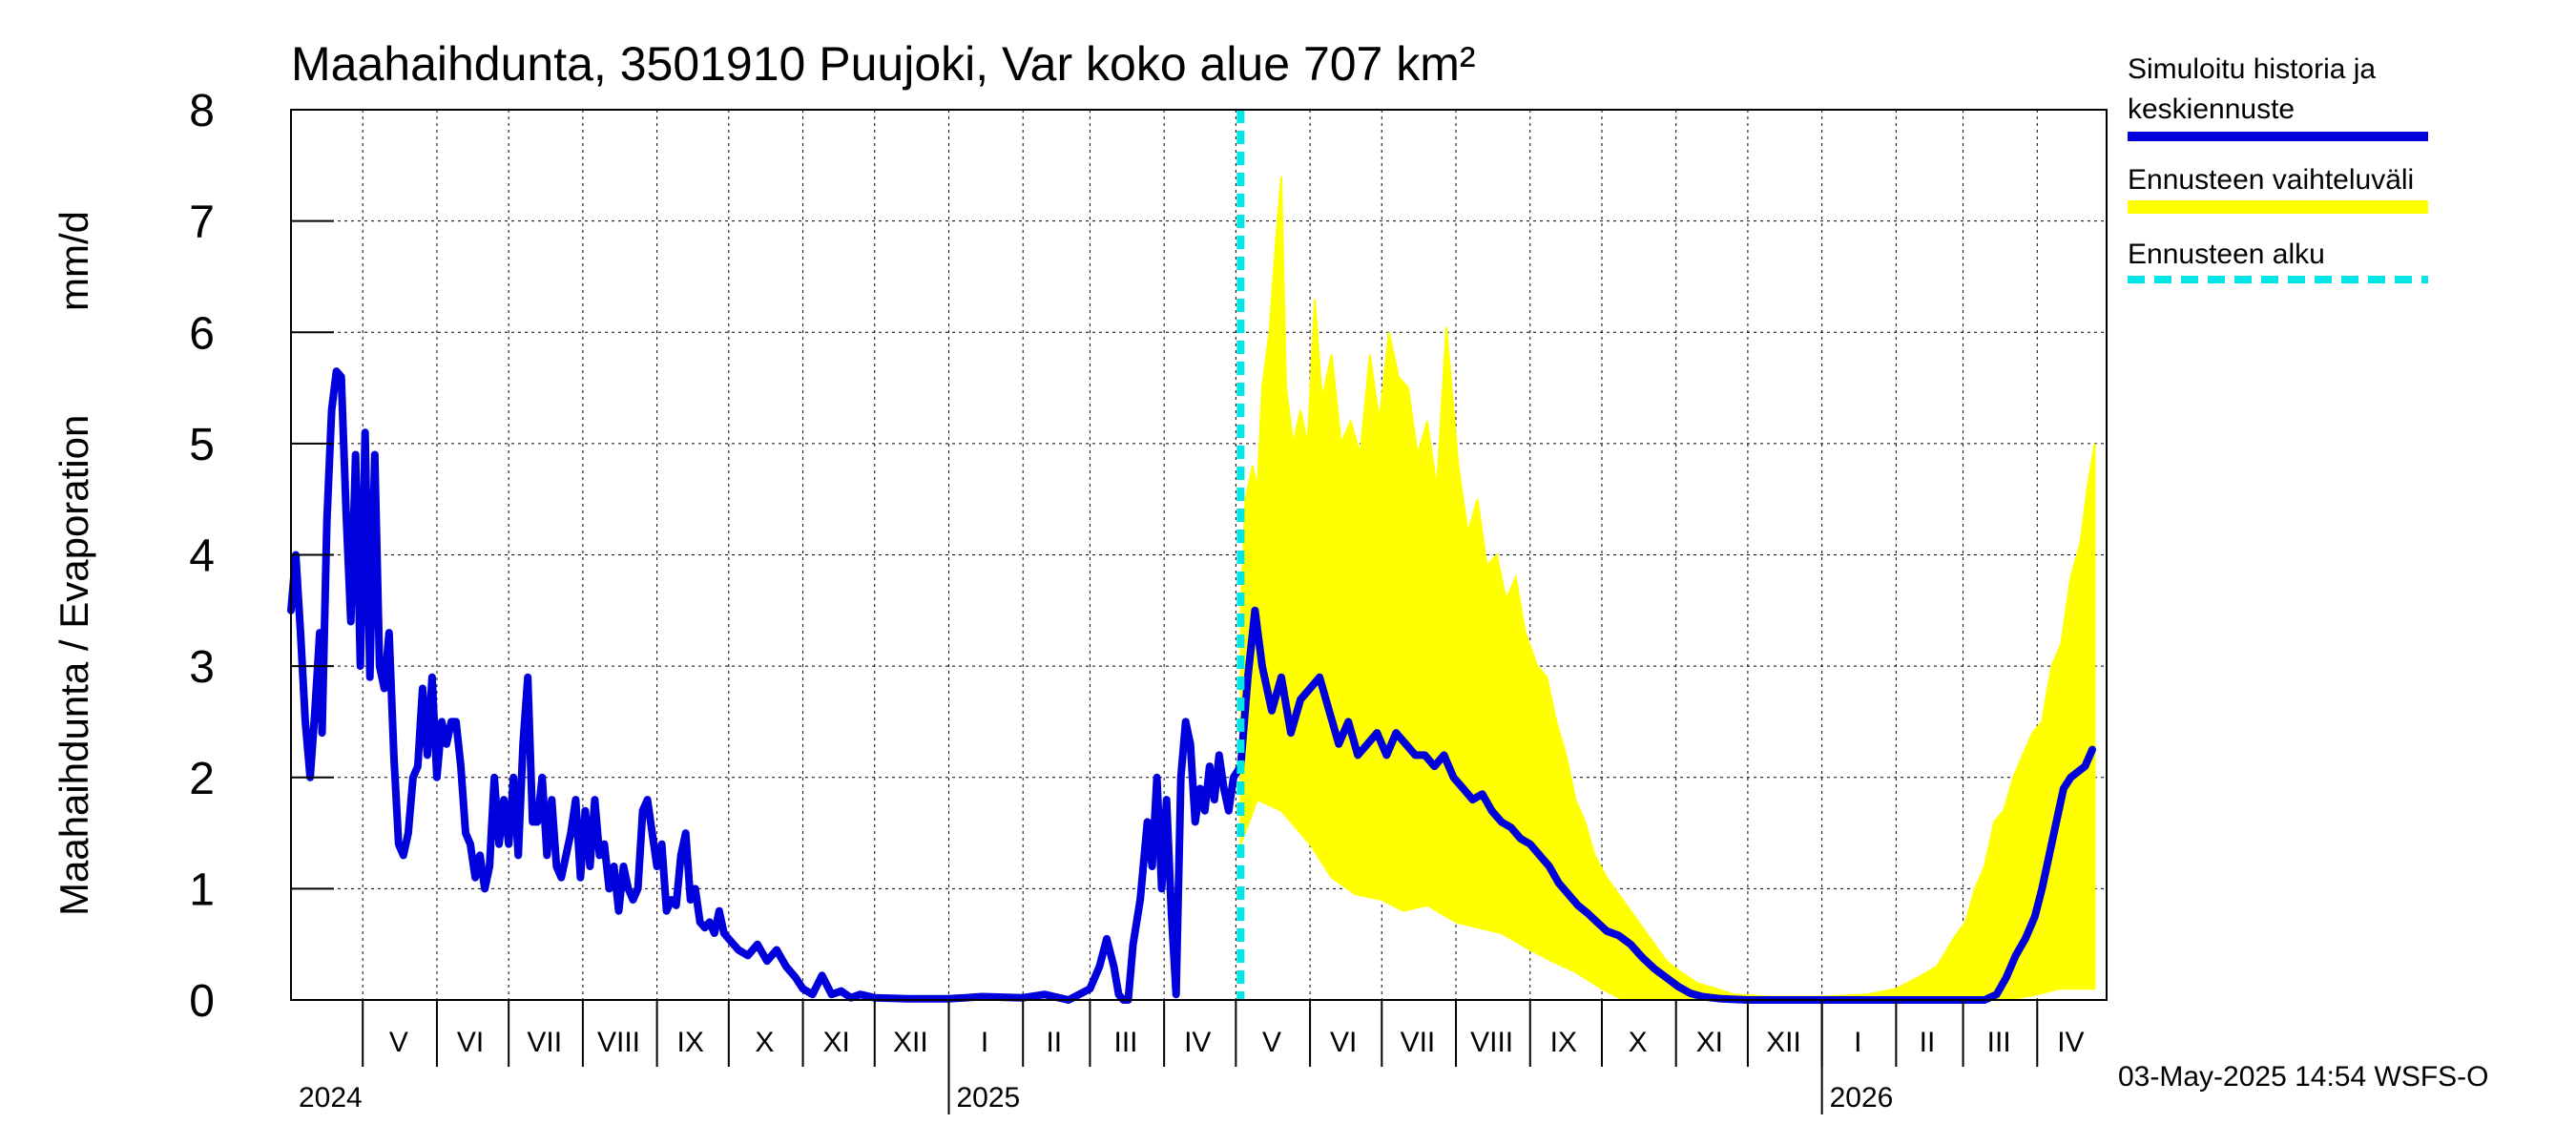 Image resolution: width=2576 pixels, height=1145 pixels. Describe the element at coordinates (988, 1098) in the screenshot. I see `x-year-label: 2025` at that location.